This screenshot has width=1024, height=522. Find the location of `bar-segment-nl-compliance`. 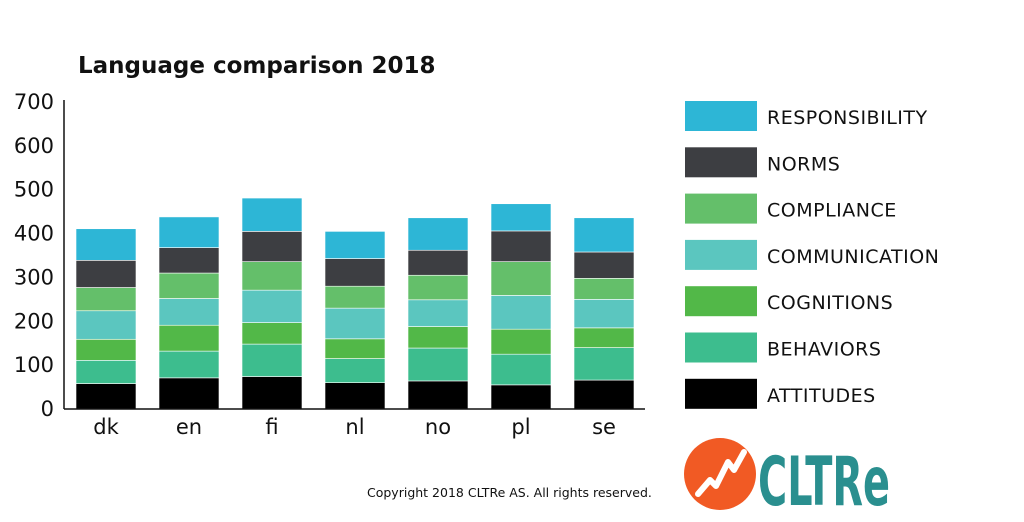

bar-segment-nl-compliance is located at coordinates (355, 297).